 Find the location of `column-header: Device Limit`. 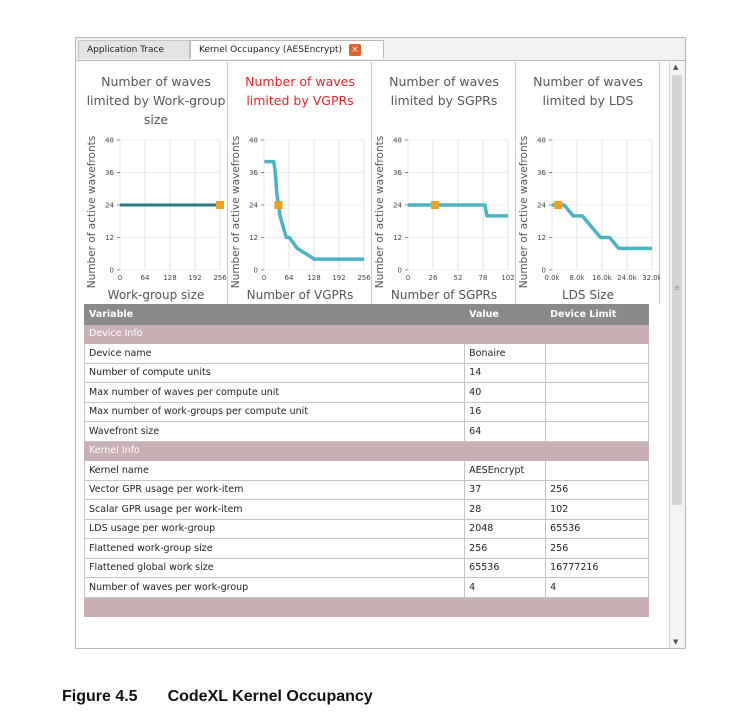

column-header: Device Limit is located at coordinates (597, 314).